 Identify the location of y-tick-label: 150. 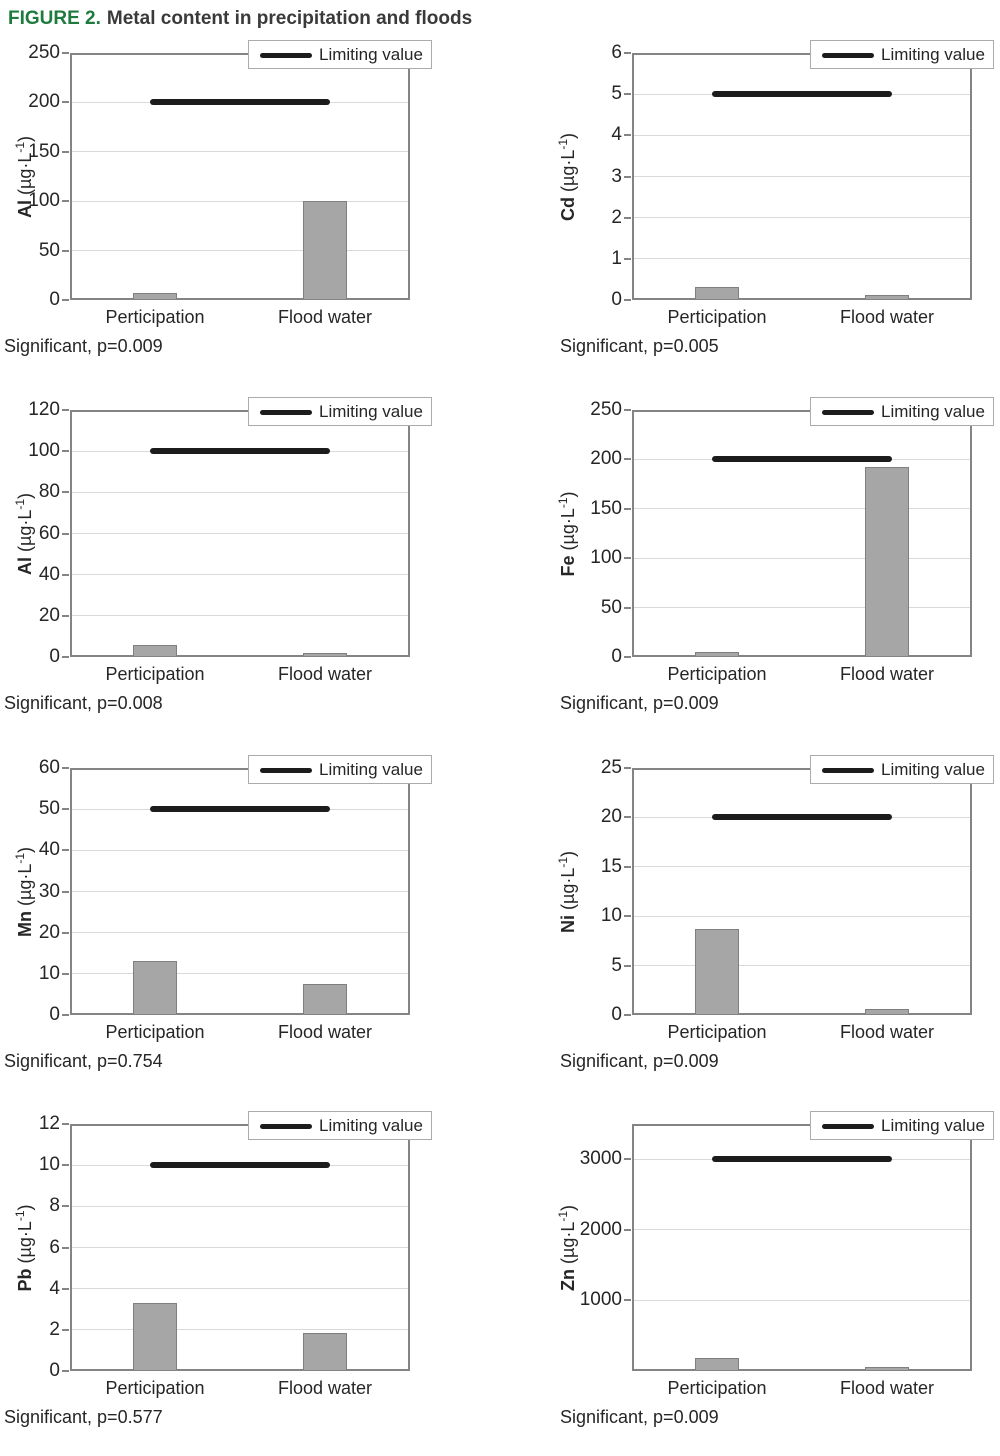
(606, 508).